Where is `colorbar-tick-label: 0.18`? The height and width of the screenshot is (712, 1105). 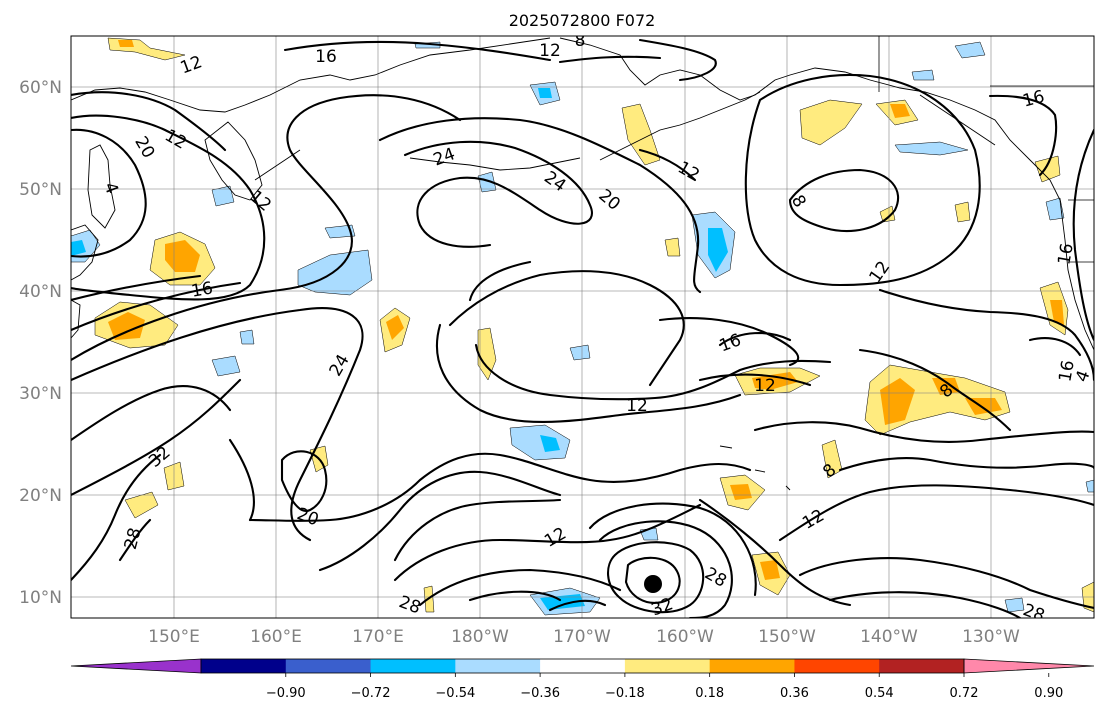
colorbar-tick-label: 0.18 is located at coordinates (709, 693).